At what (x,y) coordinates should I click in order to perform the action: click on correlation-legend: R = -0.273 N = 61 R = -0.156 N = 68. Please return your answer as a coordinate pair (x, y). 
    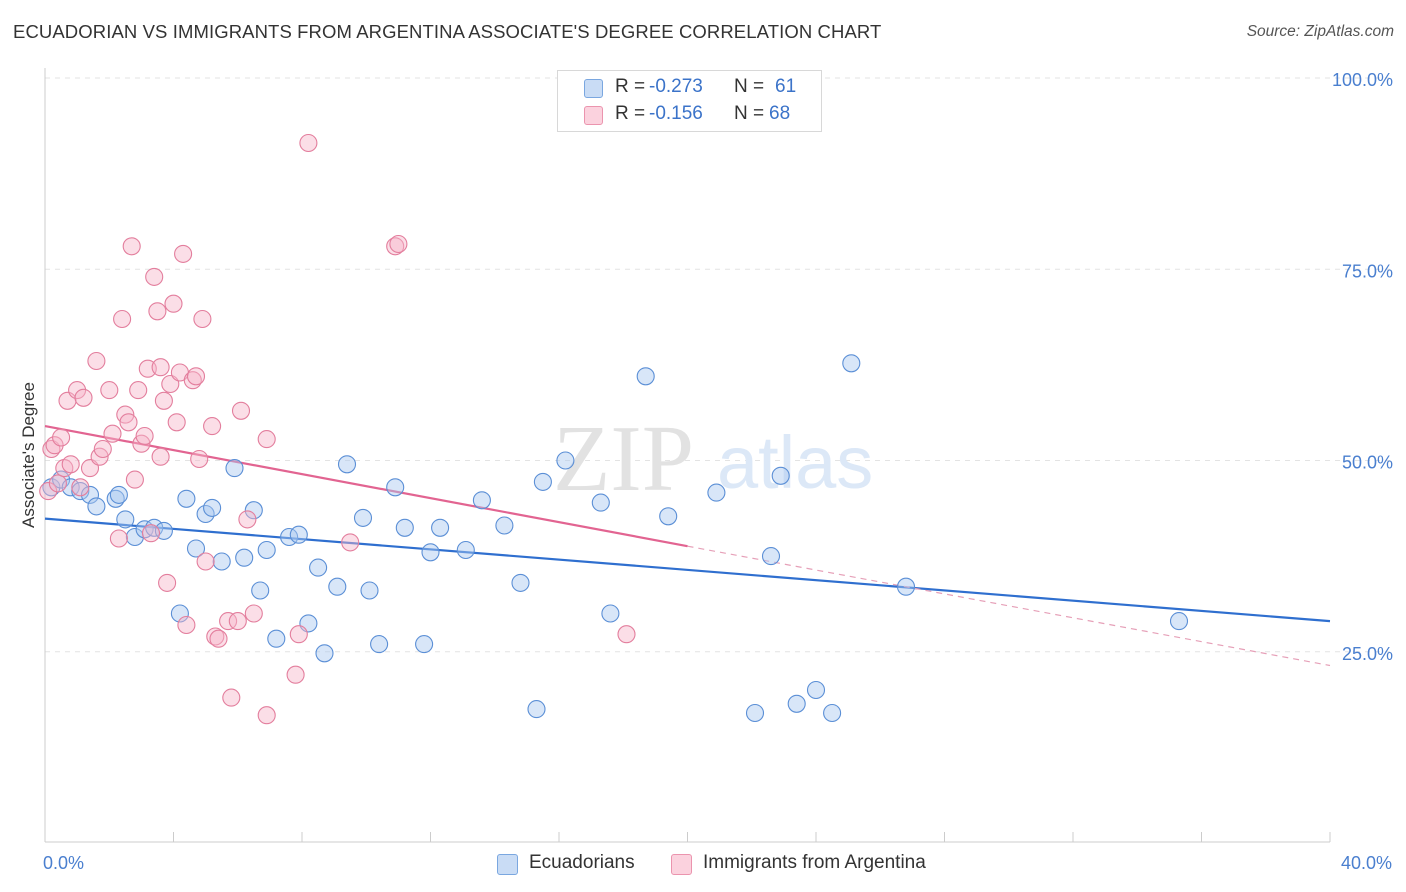
    Looking at the image, I should click on (689, 101).